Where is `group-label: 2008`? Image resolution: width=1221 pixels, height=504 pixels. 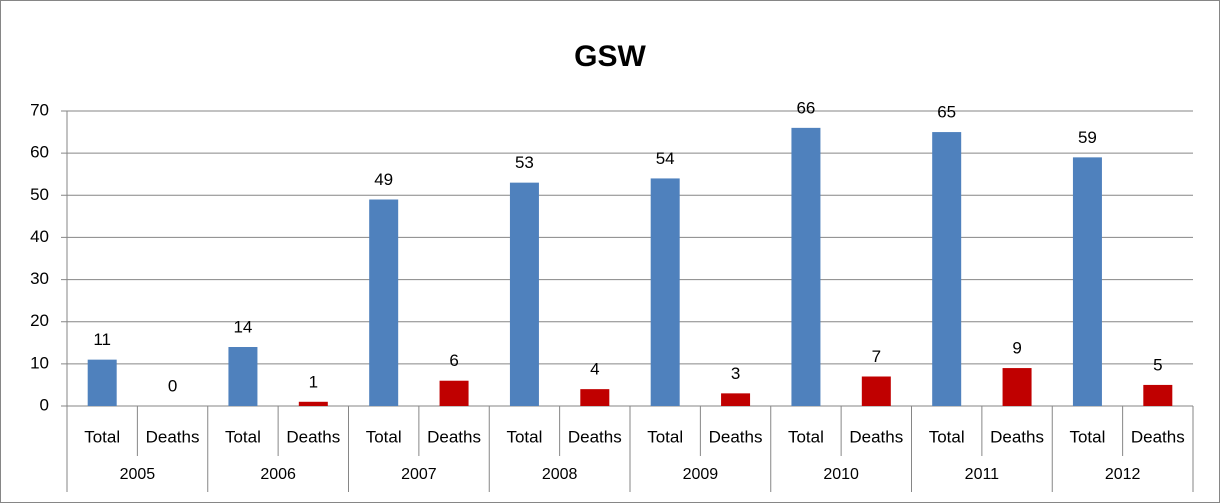
group-label: 2008 is located at coordinates (560, 474).